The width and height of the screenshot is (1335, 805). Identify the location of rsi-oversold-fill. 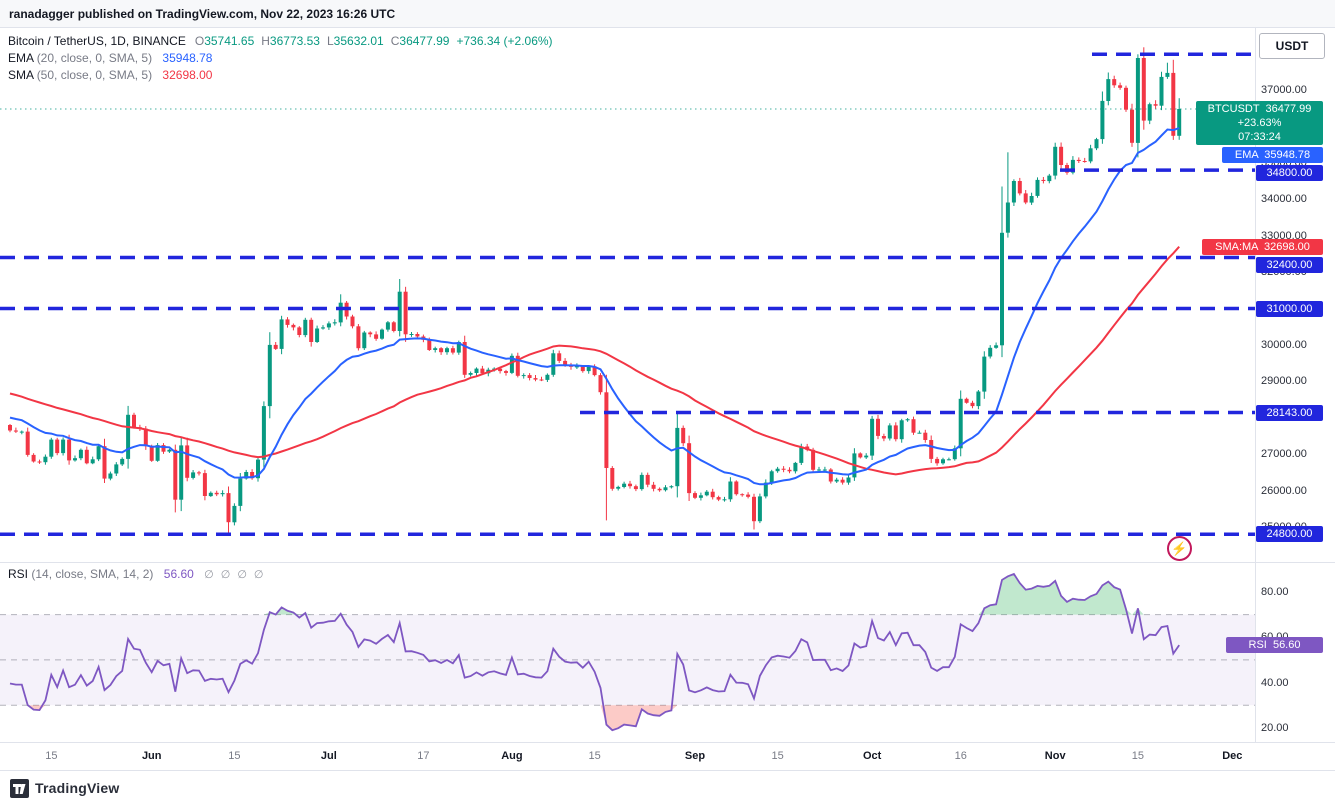
(590, 718).